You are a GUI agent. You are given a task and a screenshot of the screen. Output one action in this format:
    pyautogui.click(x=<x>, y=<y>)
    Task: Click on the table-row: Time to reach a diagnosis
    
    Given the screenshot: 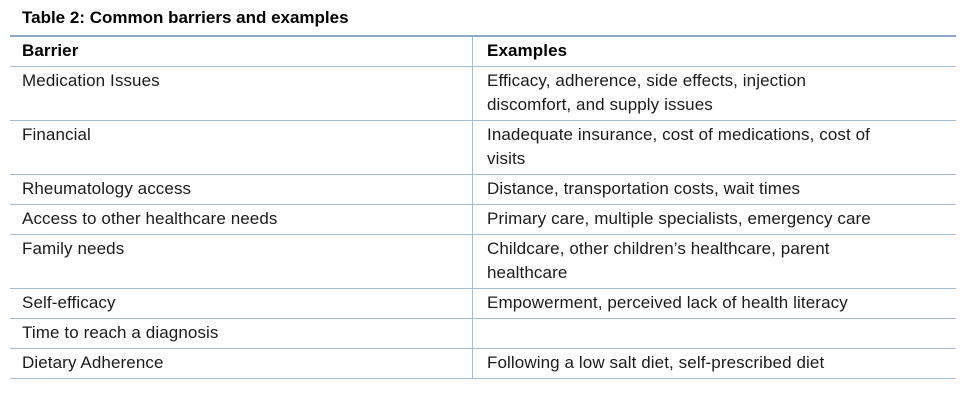 What is the action you would take?
    pyautogui.click(x=483, y=334)
    